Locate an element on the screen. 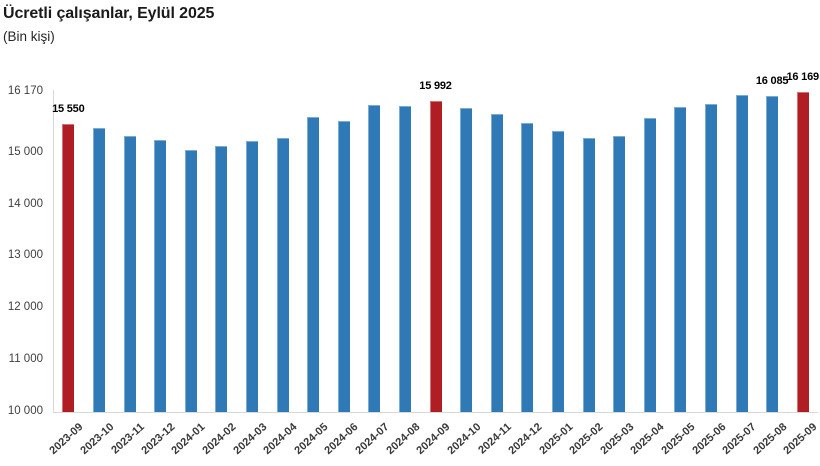  x-axis-tick-label: 2024-01 is located at coordinates (188, 439).